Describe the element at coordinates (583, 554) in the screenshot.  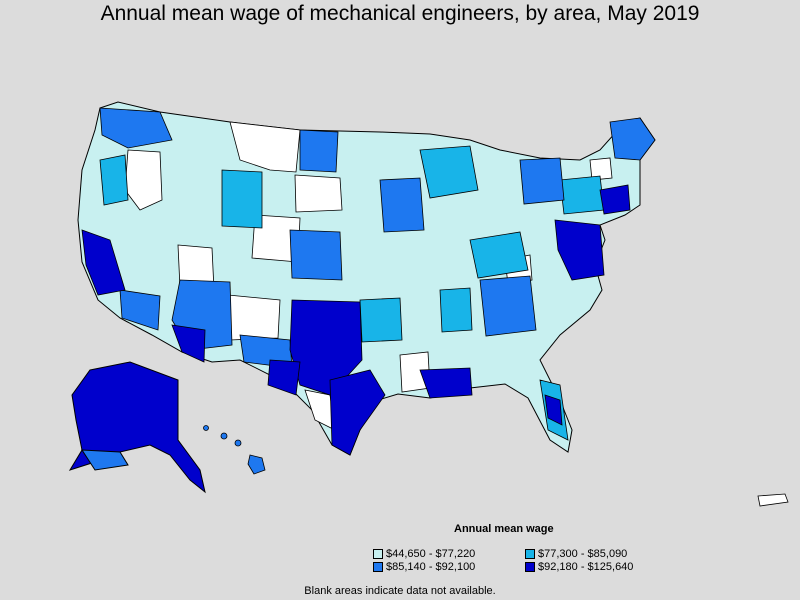
I see `legend-label: $77,300 - $85,090` at that location.